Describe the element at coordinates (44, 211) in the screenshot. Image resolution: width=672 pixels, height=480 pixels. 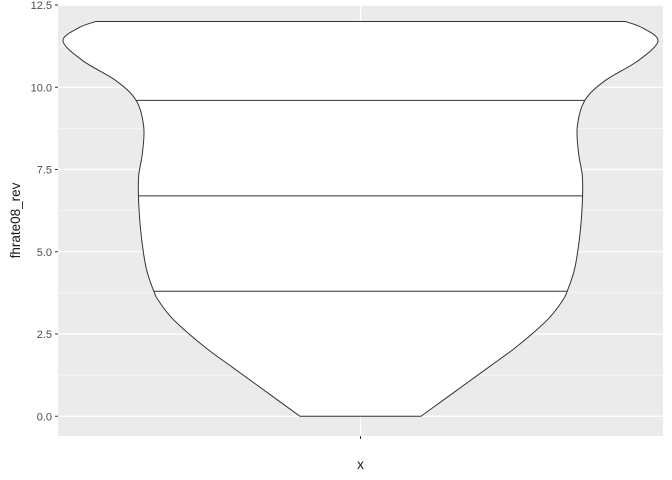
I see `y-axis: 0.0 2.5 5.0 7.5 10.0 12.5` at that location.